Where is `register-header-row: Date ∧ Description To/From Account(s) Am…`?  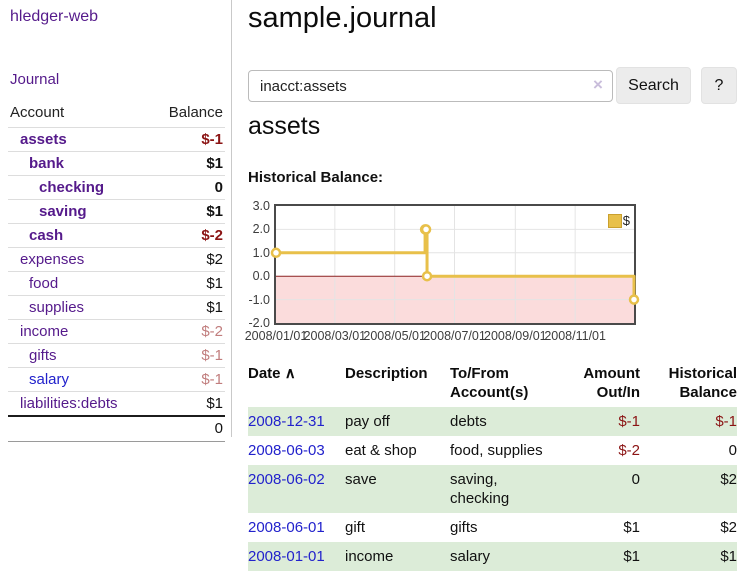
register-header-row: Date ∧ Description To/From Account(s) Am… is located at coordinates (492, 384).